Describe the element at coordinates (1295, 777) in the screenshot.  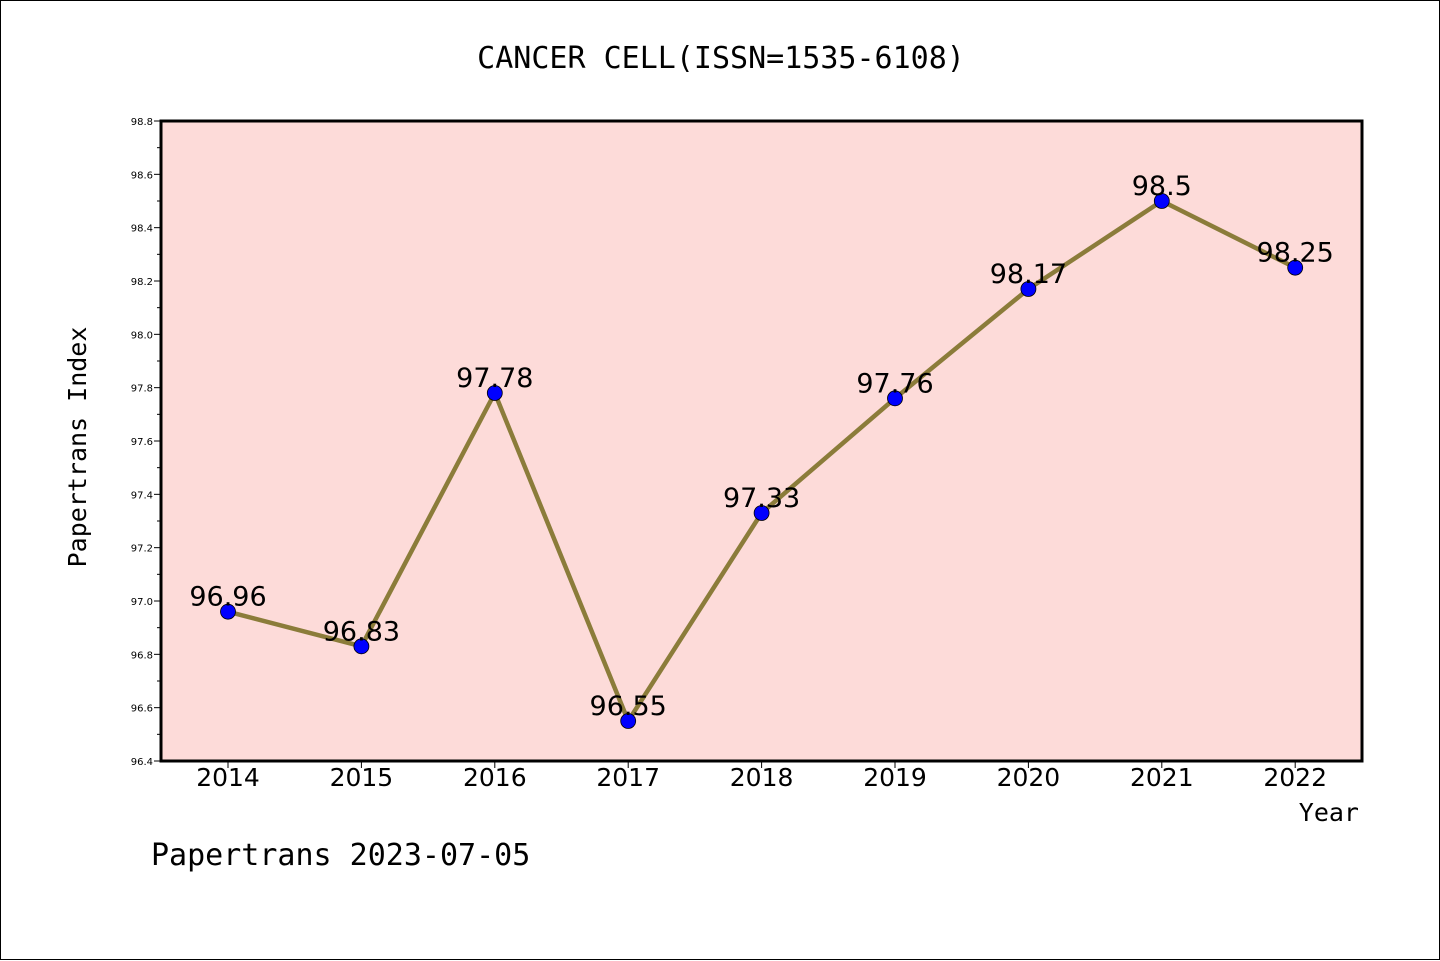
I see `x-tick-label: 2022` at that location.